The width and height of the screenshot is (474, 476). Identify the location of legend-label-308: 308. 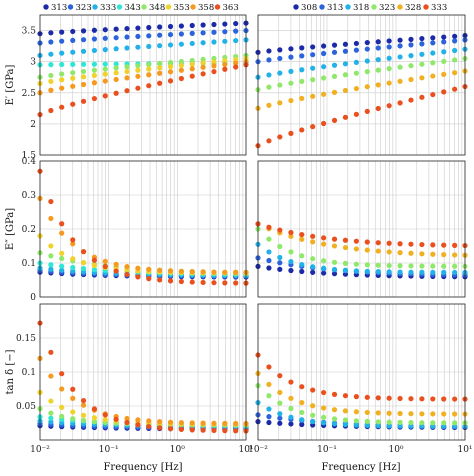
(309, 8).